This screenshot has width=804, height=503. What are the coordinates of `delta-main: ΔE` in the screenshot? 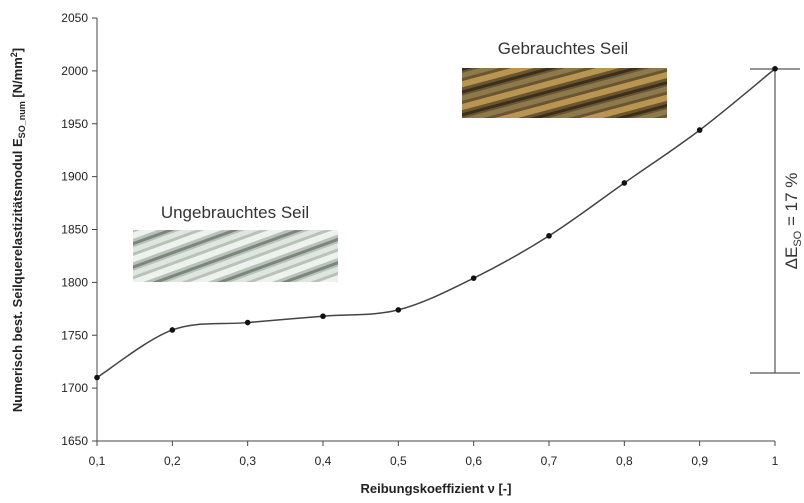 It's located at (791, 258).